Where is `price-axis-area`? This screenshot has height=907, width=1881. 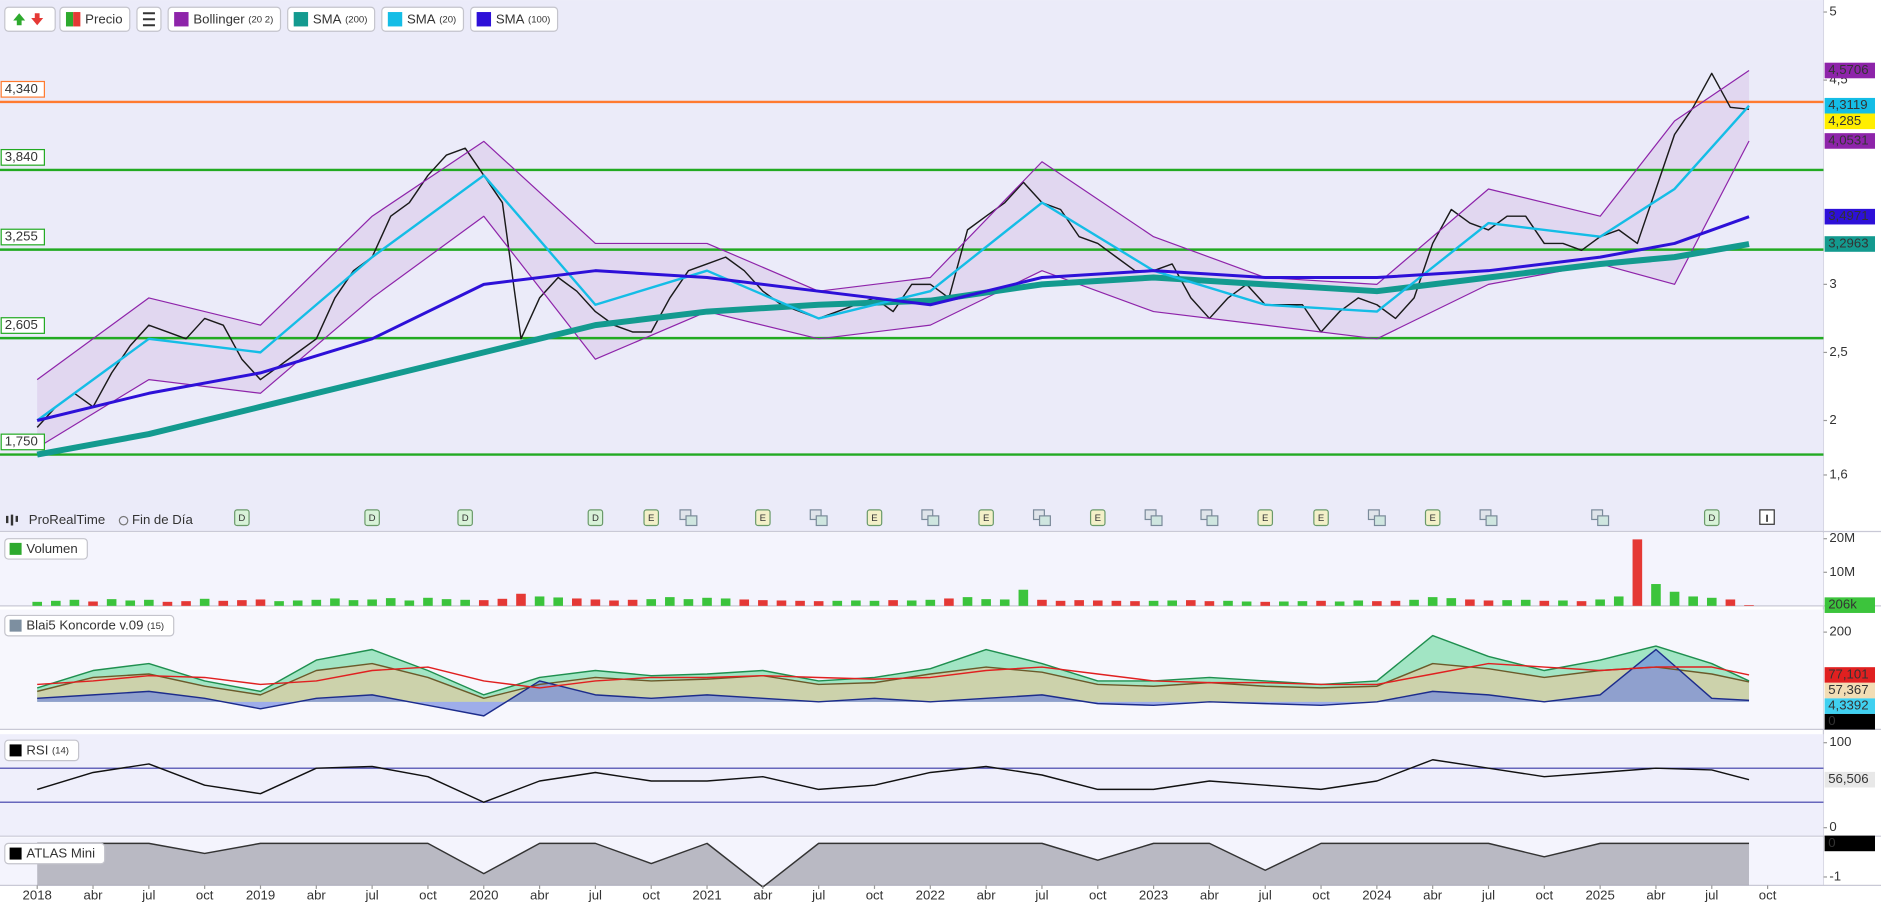 price-axis-area is located at coordinates (1852, 453).